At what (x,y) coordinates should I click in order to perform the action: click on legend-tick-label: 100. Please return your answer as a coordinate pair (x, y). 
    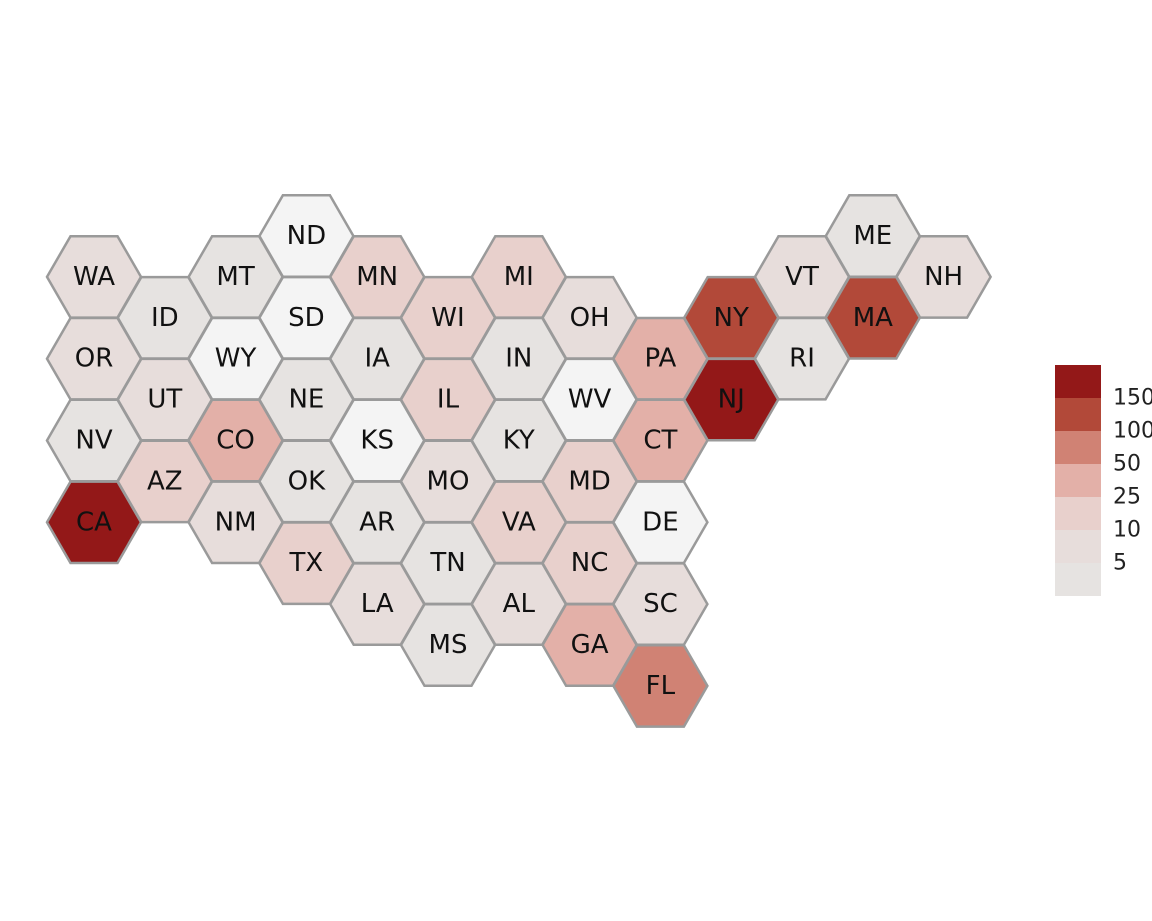
    Looking at the image, I should click on (1132, 431).